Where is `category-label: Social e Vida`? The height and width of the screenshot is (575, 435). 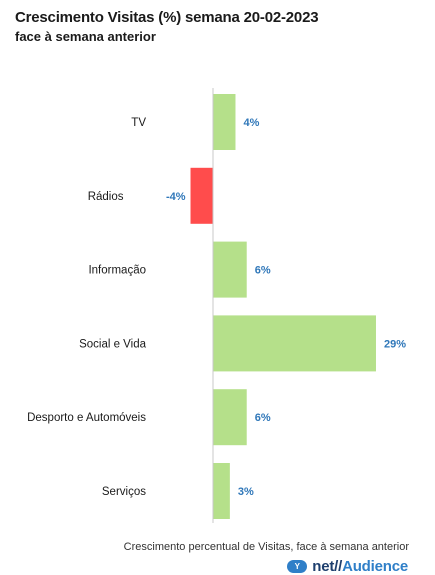 category-label: Social e Vida is located at coordinates (113, 344).